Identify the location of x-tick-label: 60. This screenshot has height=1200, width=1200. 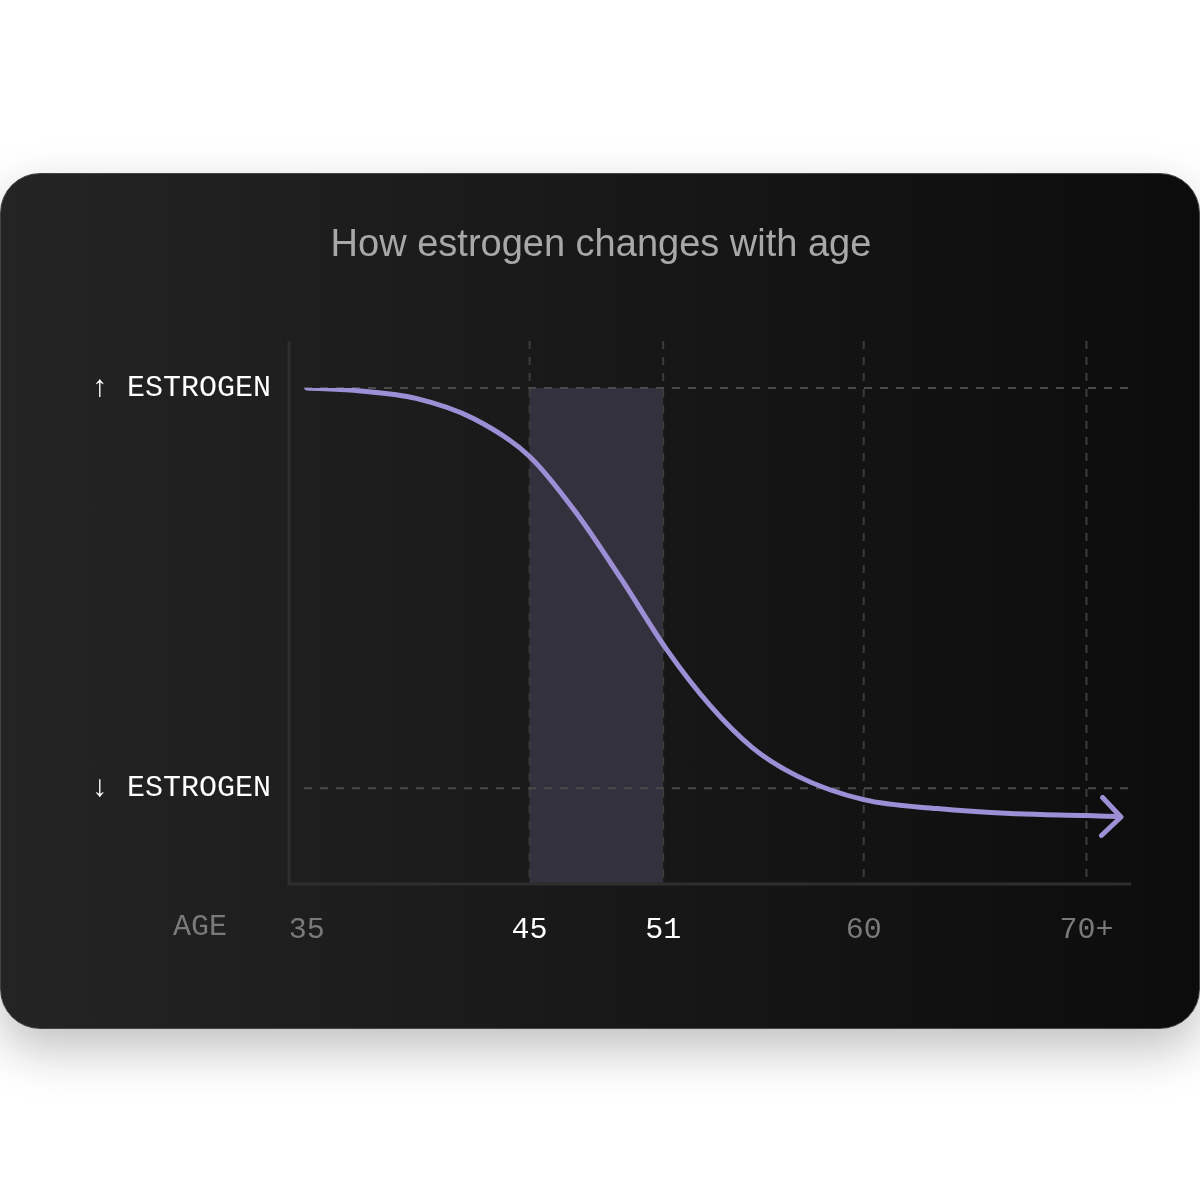
(863, 929).